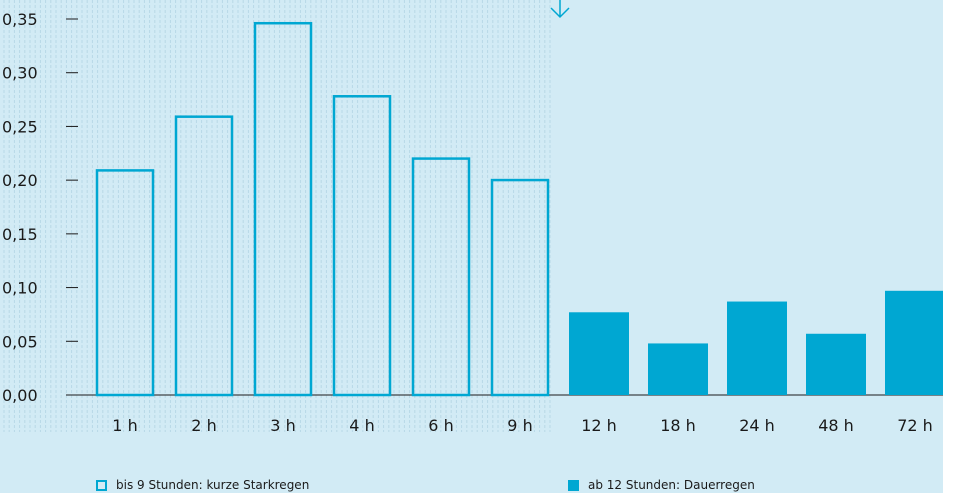  I want to click on x-tick-label: 18 h, so click(678, 425).